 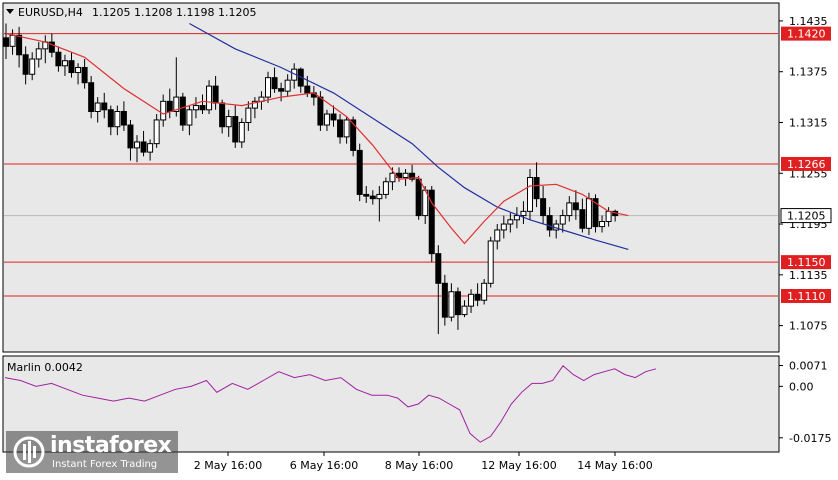 What do you see at coordinates (808, 326) in the screenshot?
I see `price-tick-label: 1.1075` at bounding box center [808, 326].